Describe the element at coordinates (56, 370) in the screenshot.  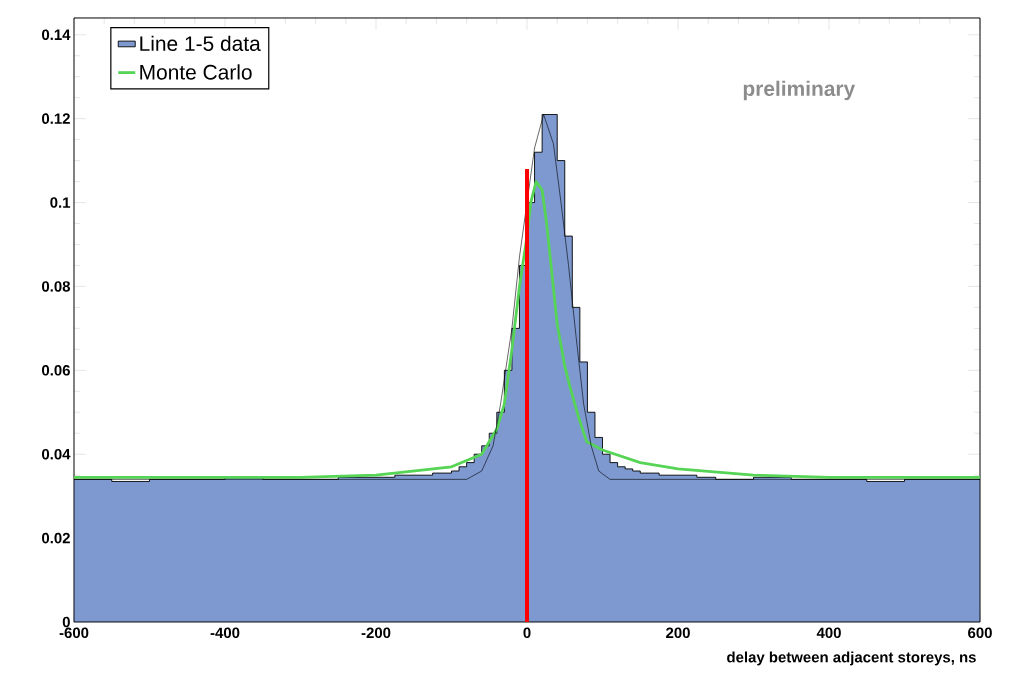
I see `y-tick-label: 0.06` at that location.